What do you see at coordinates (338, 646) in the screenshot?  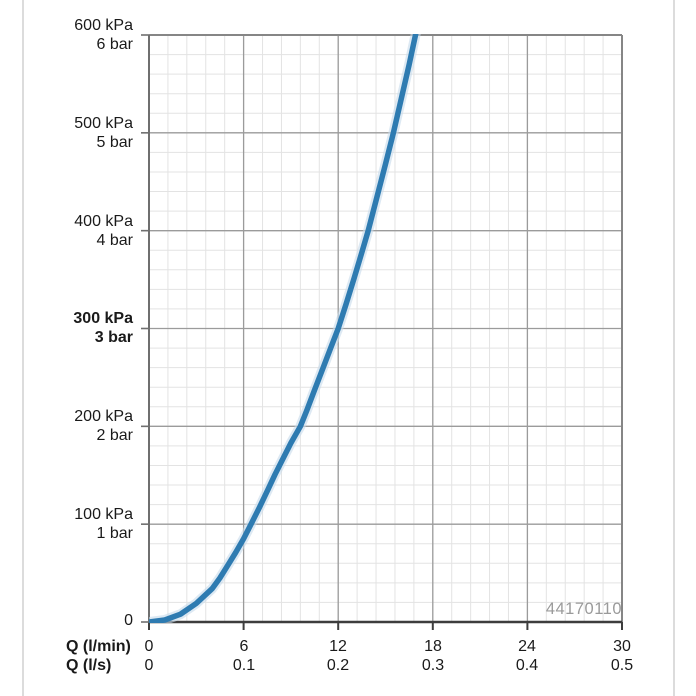 I see `x-tick-lmin-12: 12` at bounding box center [338, 646].